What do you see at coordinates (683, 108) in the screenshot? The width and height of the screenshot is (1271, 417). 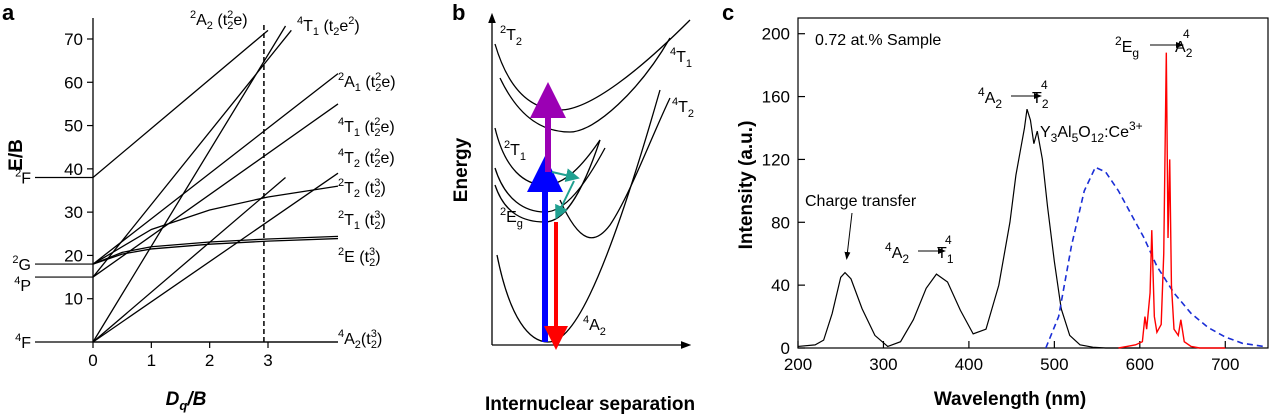 I see `panel-b-curve-label: 4T2` at bounding box center [683, 108].